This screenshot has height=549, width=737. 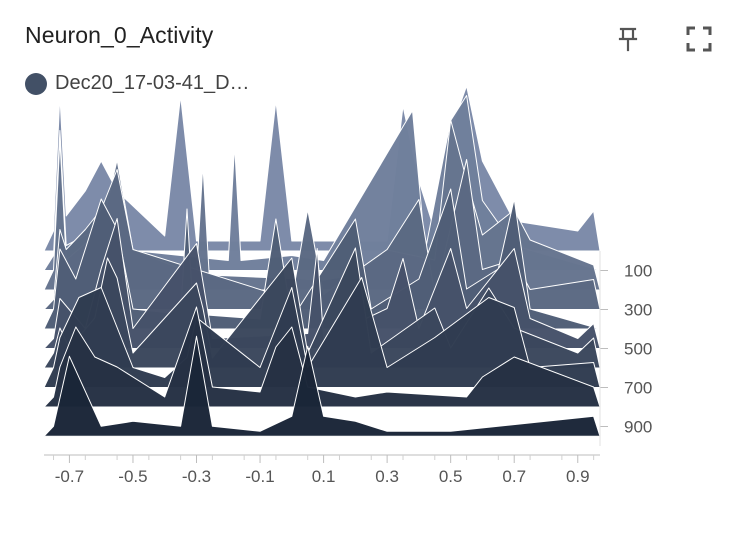 I want to click on fullscreen-button, so click(x=699, y=39).